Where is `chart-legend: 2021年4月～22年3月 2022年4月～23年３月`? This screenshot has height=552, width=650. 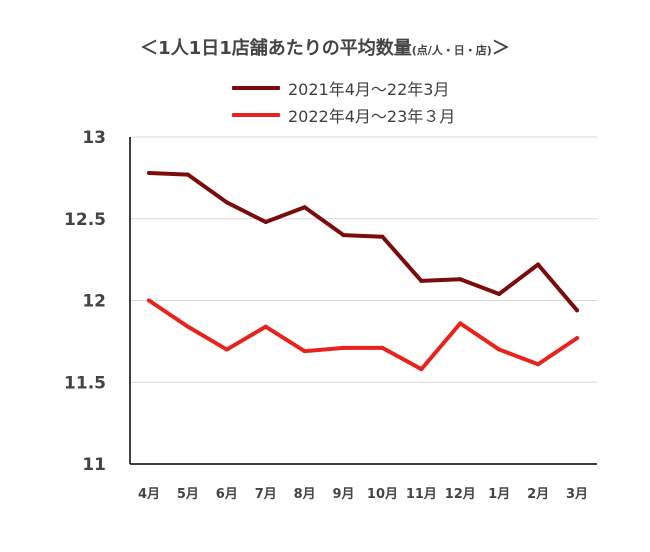
chart-legend: 2021年4月～22年3月 2022年4月～23年３月 is located at coordinates (343, 101).